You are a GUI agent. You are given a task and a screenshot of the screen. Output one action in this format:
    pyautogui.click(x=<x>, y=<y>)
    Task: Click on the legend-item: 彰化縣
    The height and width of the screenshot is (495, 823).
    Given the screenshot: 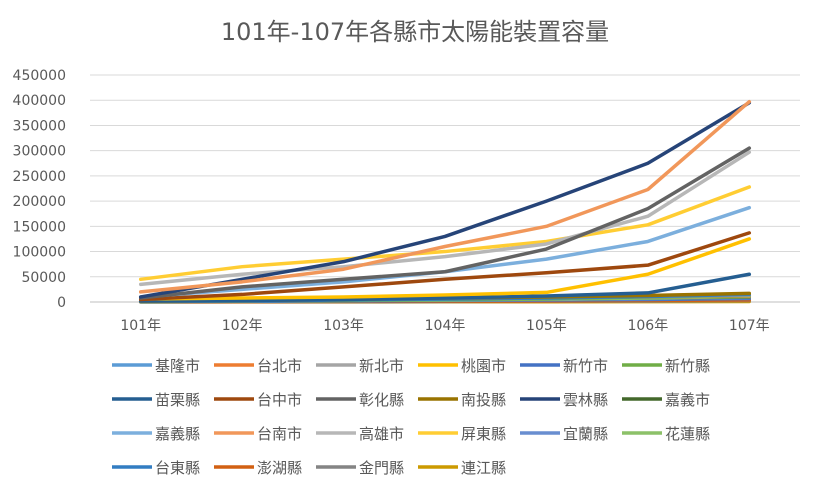 What is the action you would take?
    pyautogui.click(x=360, y=400)
    